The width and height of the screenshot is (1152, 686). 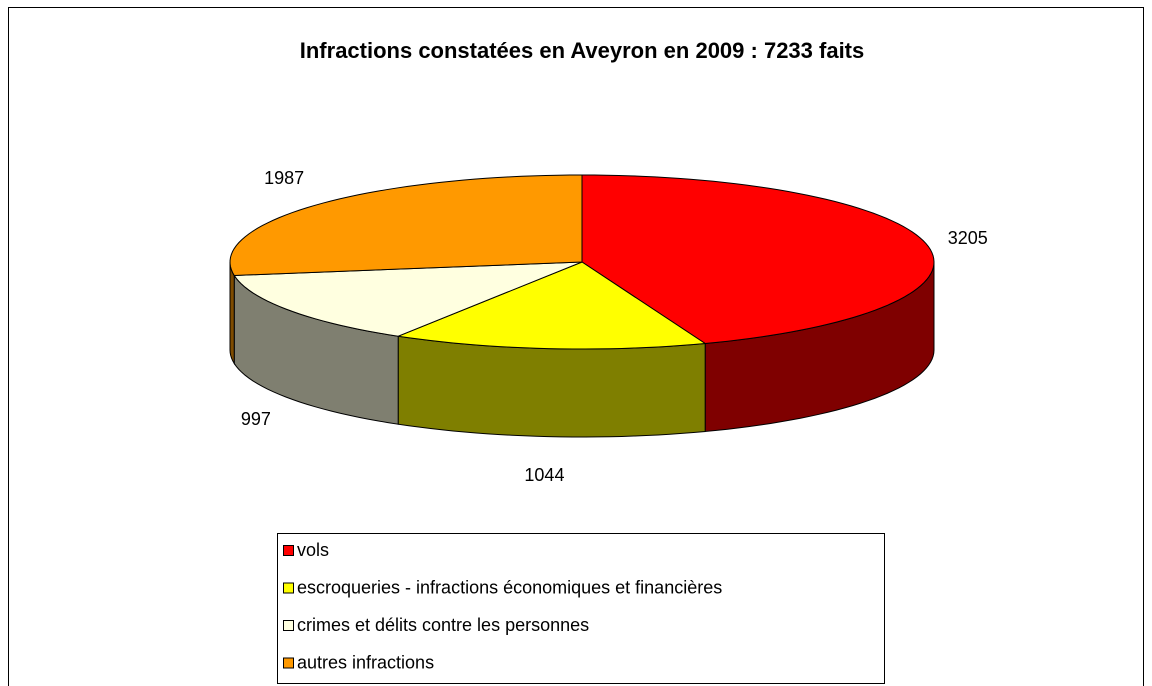 I want to click on value-label: 1044, so click(x=544, y=475).